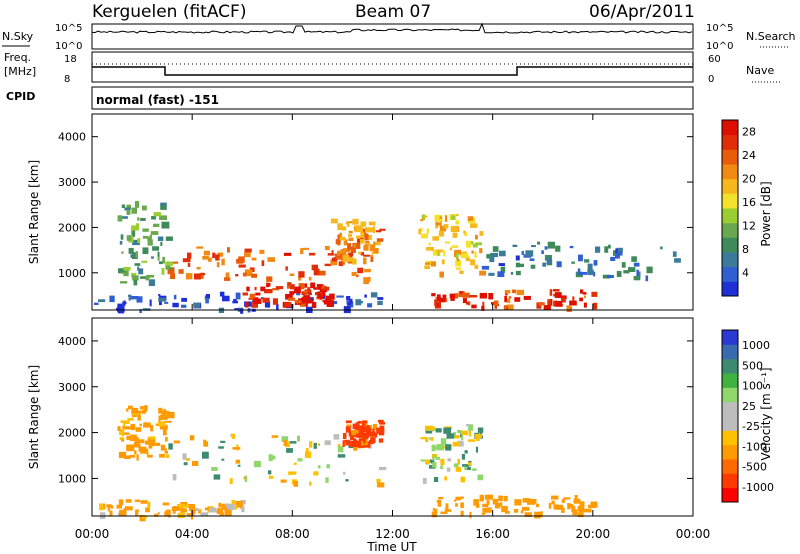  Describe the element at coordinates (745, 273) in the screenshot. I see `colorbar-tick-label: 4` at that location.